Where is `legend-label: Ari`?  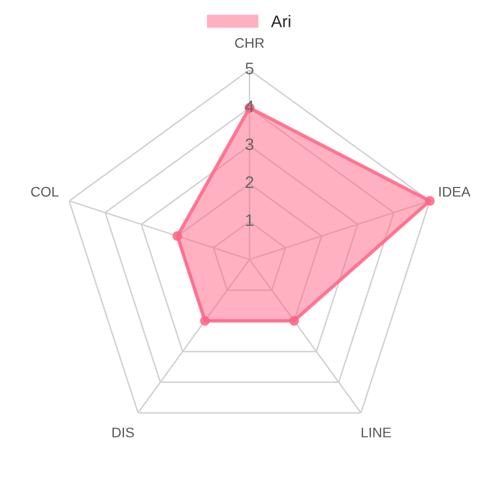 legend-label: Ari is located at coordinates (280, 21).